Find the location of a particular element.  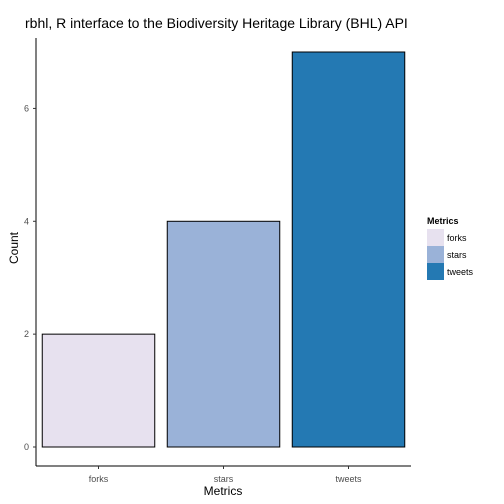

y-tick-label: 0 is located at coordinates (26, 447).